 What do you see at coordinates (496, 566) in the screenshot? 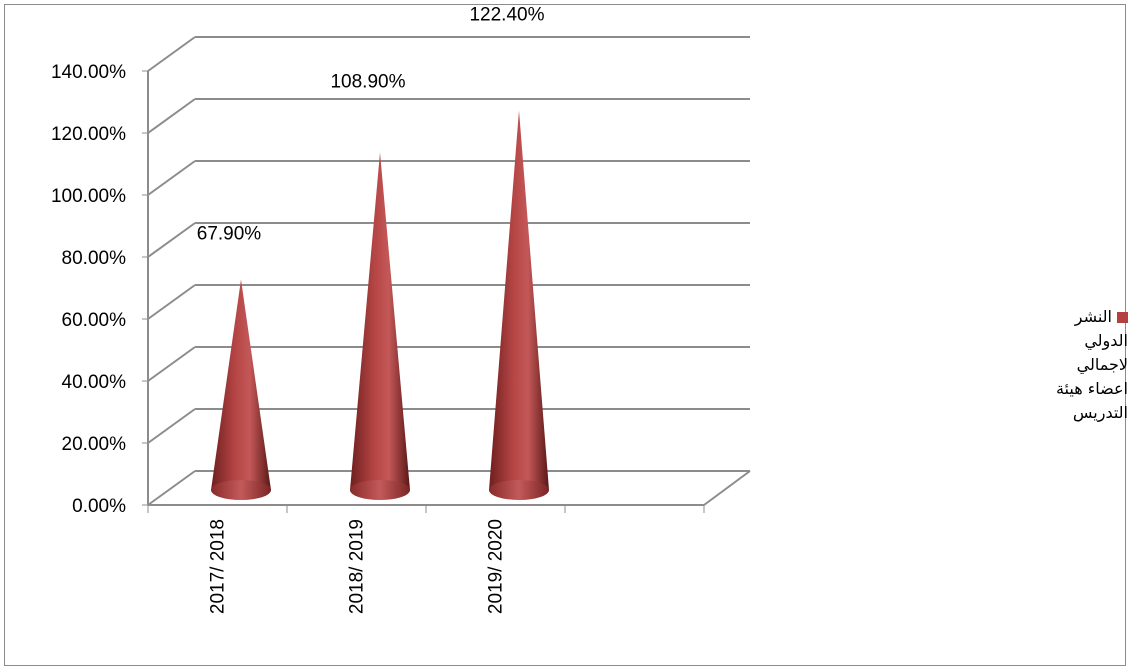
I see `x-tick-label: 2019/ 2020` at bounding box center [496, 566].